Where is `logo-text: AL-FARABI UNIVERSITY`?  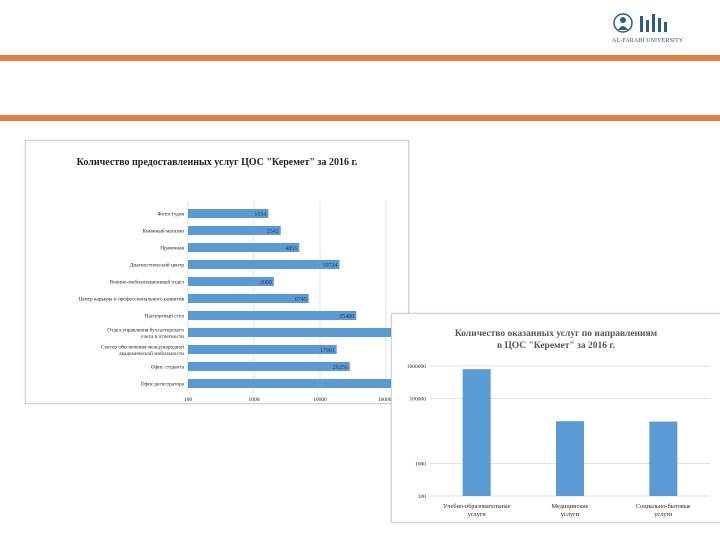
logo-text: AL-FARABI UNIVERSITY is located at coordinates (648, 40).